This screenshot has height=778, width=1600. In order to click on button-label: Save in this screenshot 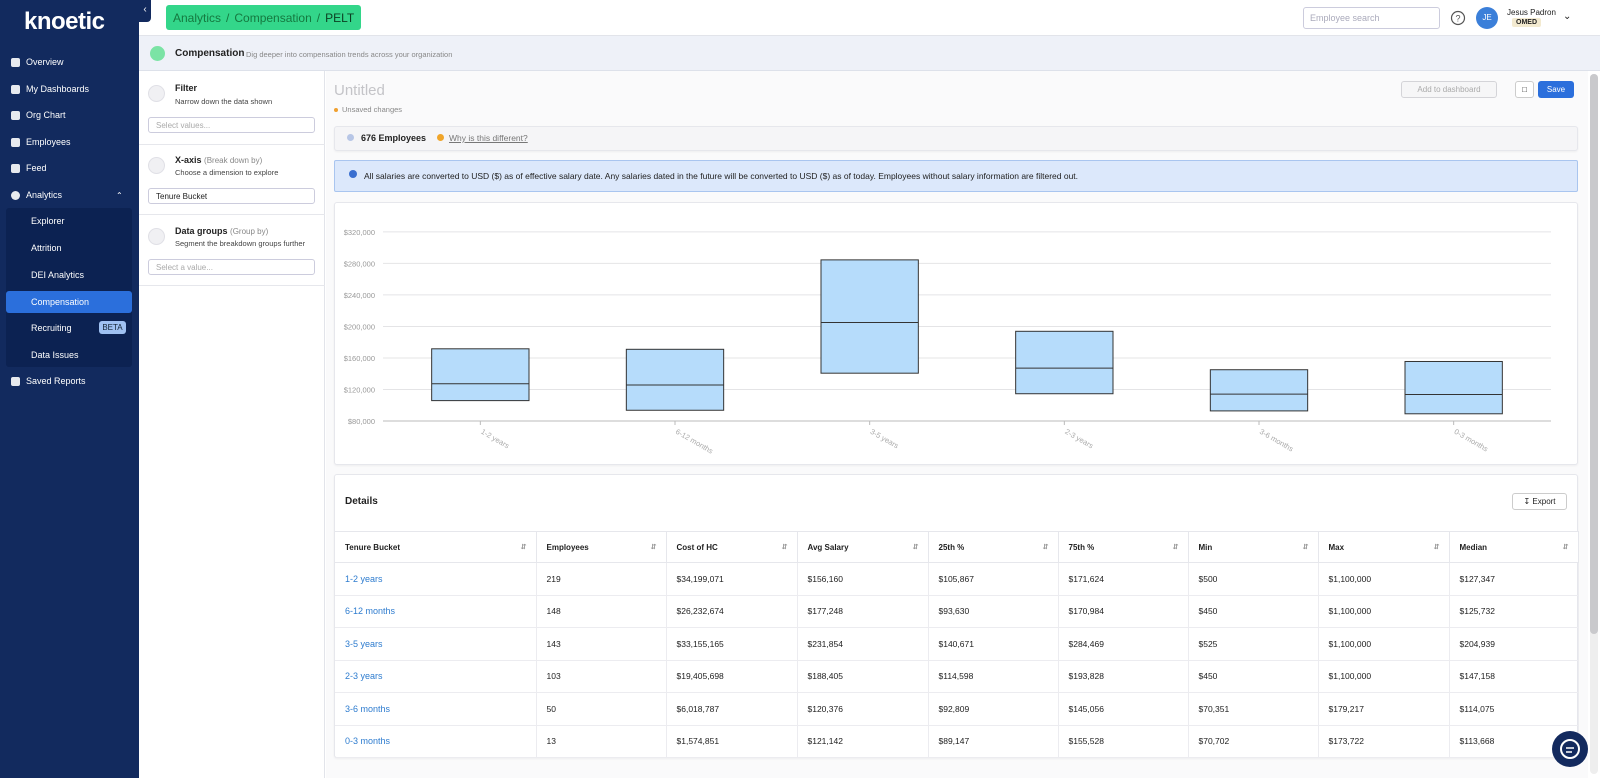, I will do `click(1556, 89)`.